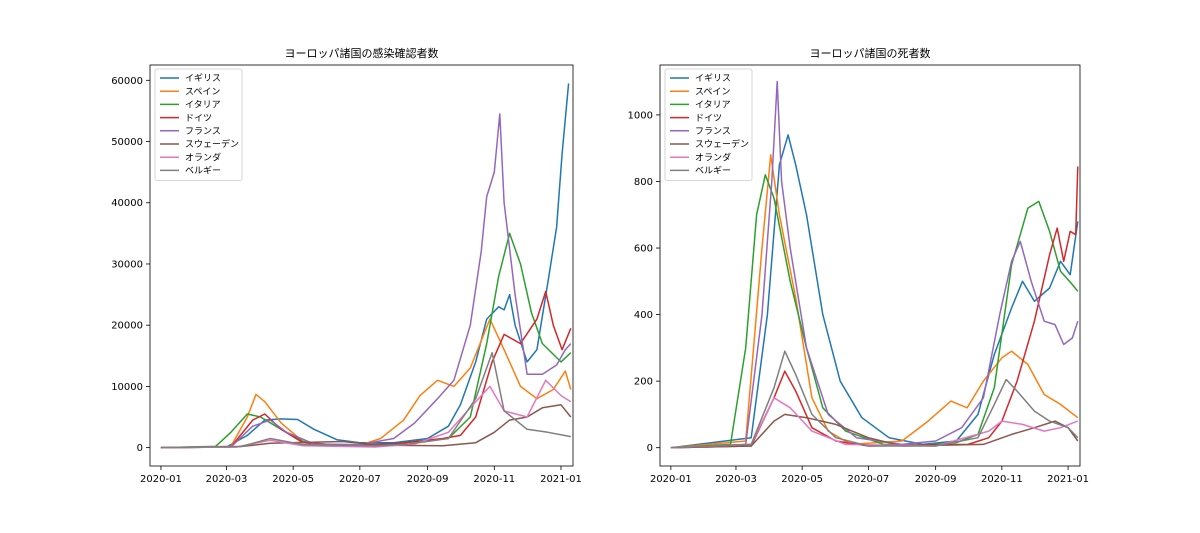 The height and width of the screenshot is (533, 1200). I want to click on y-tick-label: 600, so click(643, 249).